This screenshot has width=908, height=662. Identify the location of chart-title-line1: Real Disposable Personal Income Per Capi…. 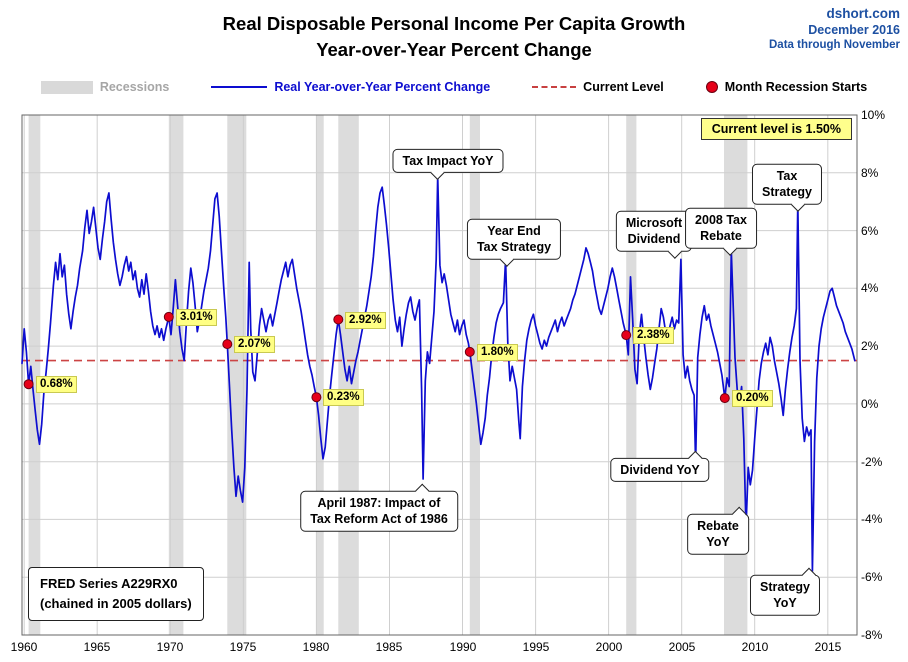
(454, 23).